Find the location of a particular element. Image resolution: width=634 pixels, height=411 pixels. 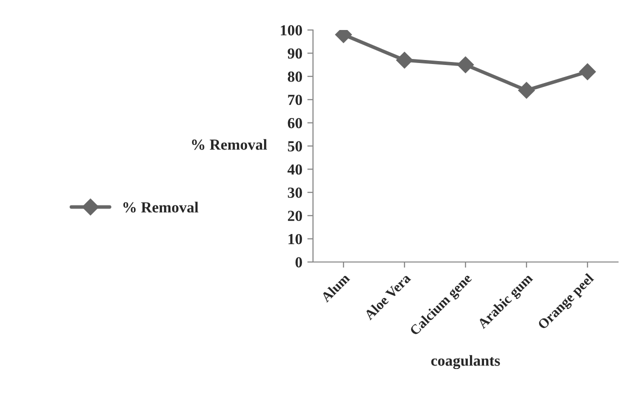

y-axis-title: % Removal is located at coordinates (229, 144).